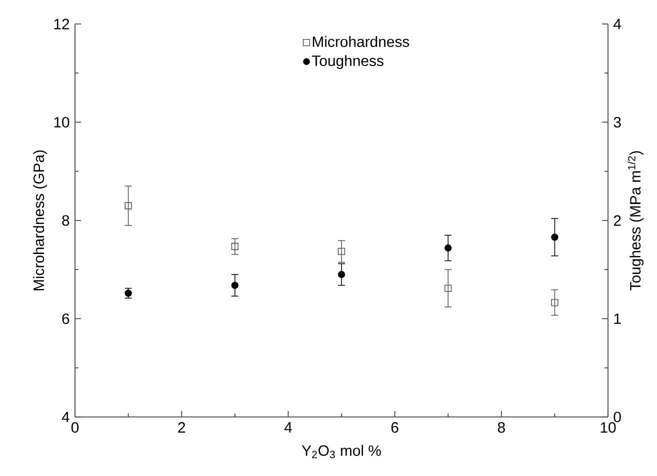 This screenshot has height=476, width=657. Describe the element at coordinates (62, 24) in the screenshot. I see `y-tick-label: 12` at that location.